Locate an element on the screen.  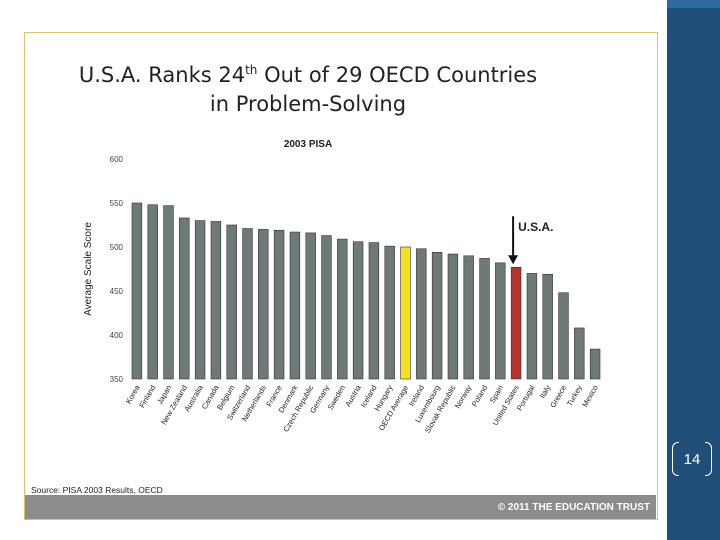
bar-slovak-republic is located at coordinates (453, 316).